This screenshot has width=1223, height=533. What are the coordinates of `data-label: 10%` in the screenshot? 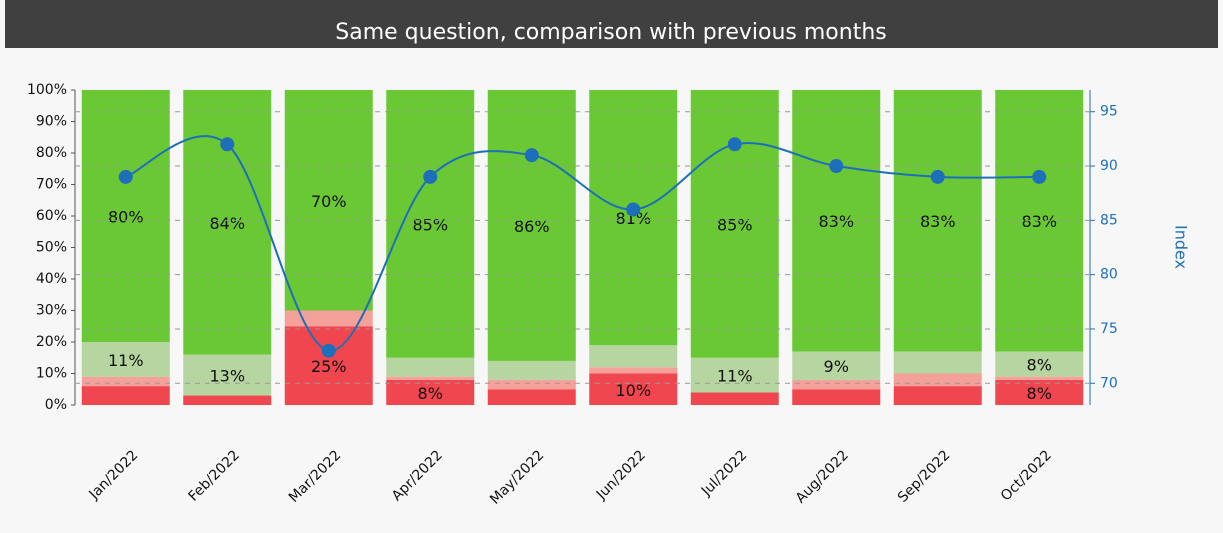 It's located at (633, 390).